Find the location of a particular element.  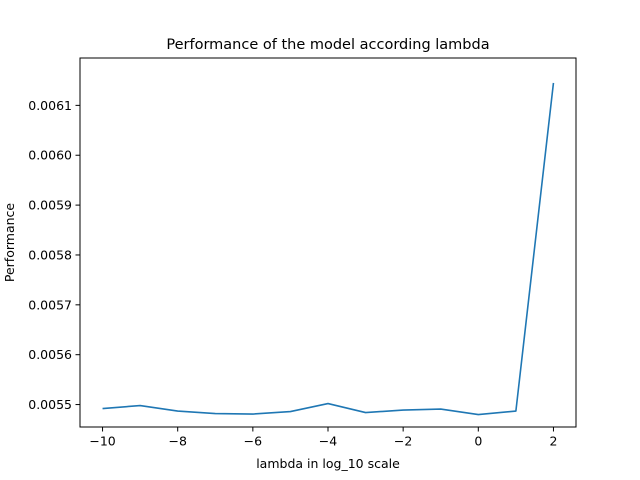

y-axis-label: Performance is located at coordinates (9, 243).